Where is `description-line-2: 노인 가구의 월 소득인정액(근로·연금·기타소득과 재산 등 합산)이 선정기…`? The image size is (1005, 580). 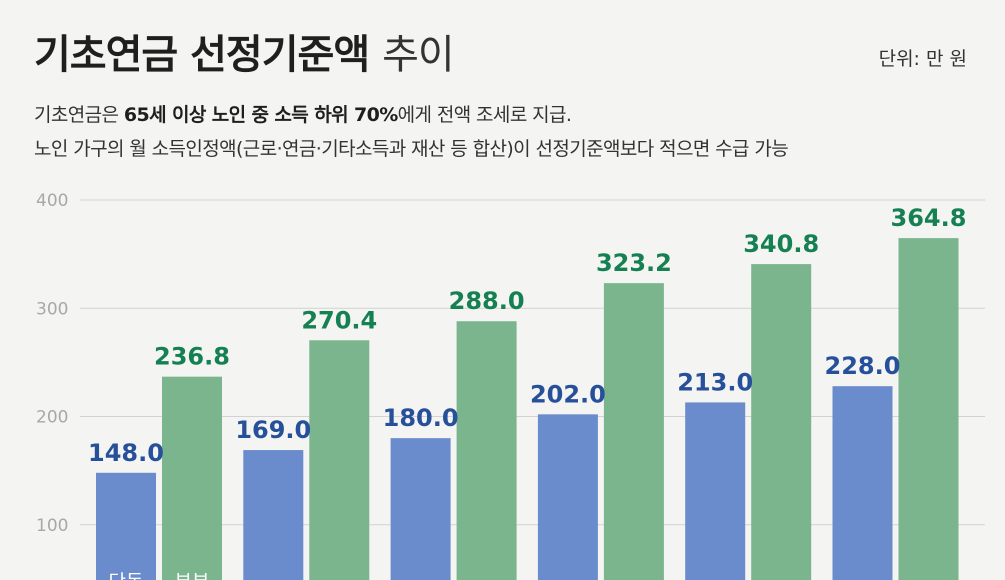
description-line-2: 노인 가구의 월 소득인정액(근로·연금·기타소득과 재산 등 합산)이 선정기… is located at coordinates (411, 149).